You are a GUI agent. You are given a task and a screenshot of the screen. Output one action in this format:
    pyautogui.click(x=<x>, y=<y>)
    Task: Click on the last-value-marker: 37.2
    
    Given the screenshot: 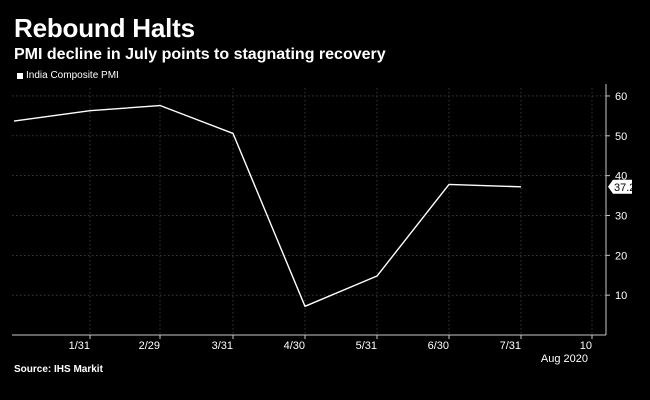 What is the action you would take?
    pyautogui.click(x=621, y=186)
    